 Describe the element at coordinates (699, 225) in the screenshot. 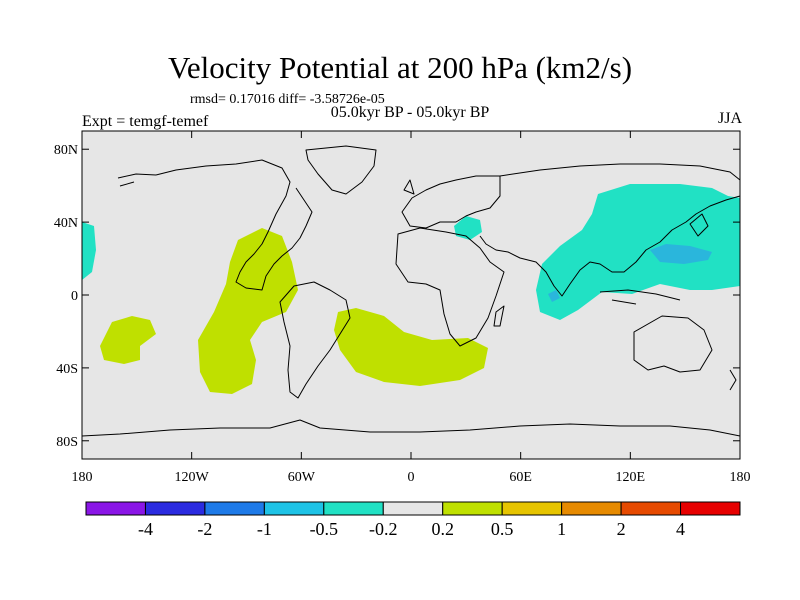

I see `coast-japan` at that location.